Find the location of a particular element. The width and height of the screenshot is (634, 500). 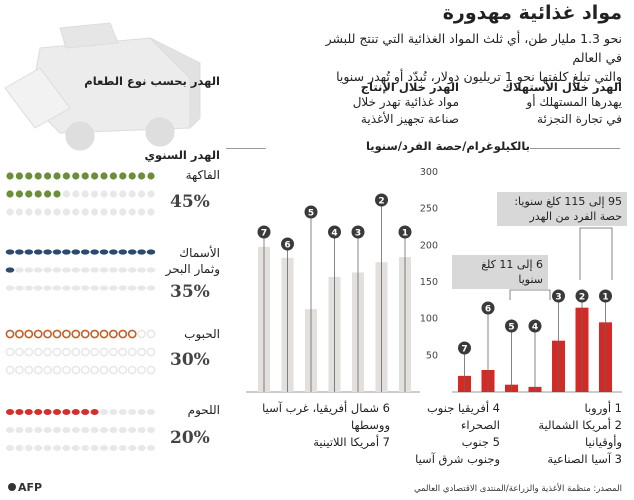

page-title: مواد غذائية مهدورة is located at coordinates (532, 13).